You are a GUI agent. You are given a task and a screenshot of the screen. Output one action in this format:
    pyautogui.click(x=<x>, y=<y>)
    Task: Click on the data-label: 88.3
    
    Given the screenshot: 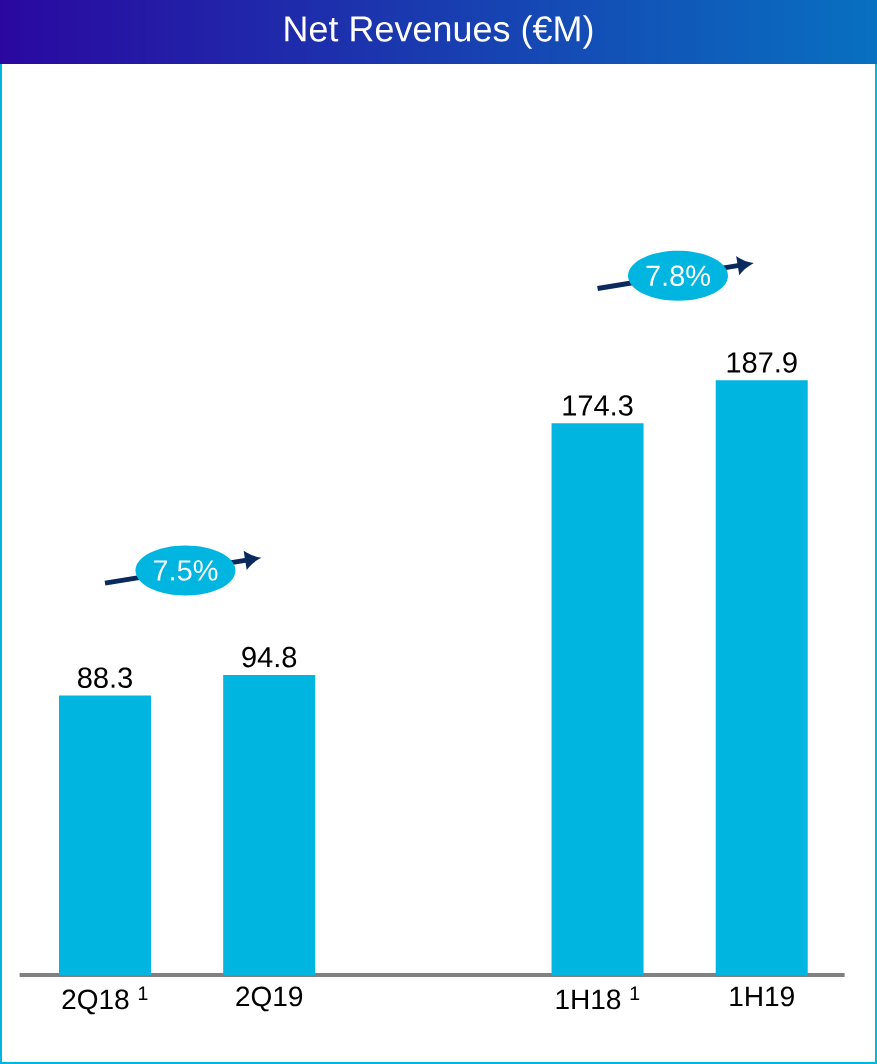 What is the action you would take?
    pyautogui.click(x=105, y=677)
    